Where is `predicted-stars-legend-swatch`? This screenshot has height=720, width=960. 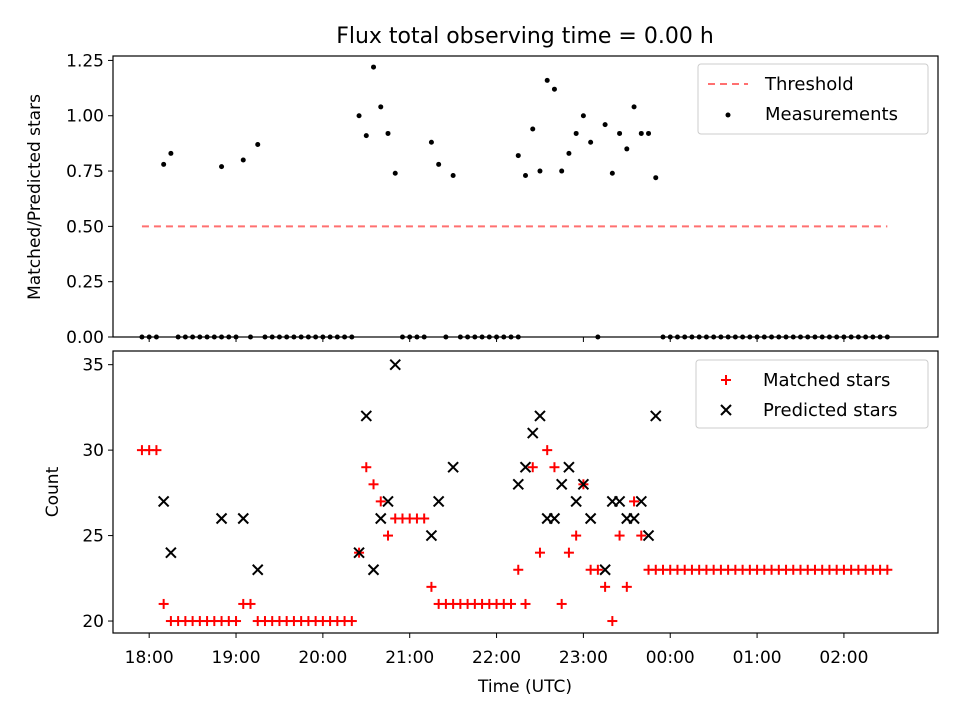 predicted-stars-legend-swatch is located at coordinates (726, 410).